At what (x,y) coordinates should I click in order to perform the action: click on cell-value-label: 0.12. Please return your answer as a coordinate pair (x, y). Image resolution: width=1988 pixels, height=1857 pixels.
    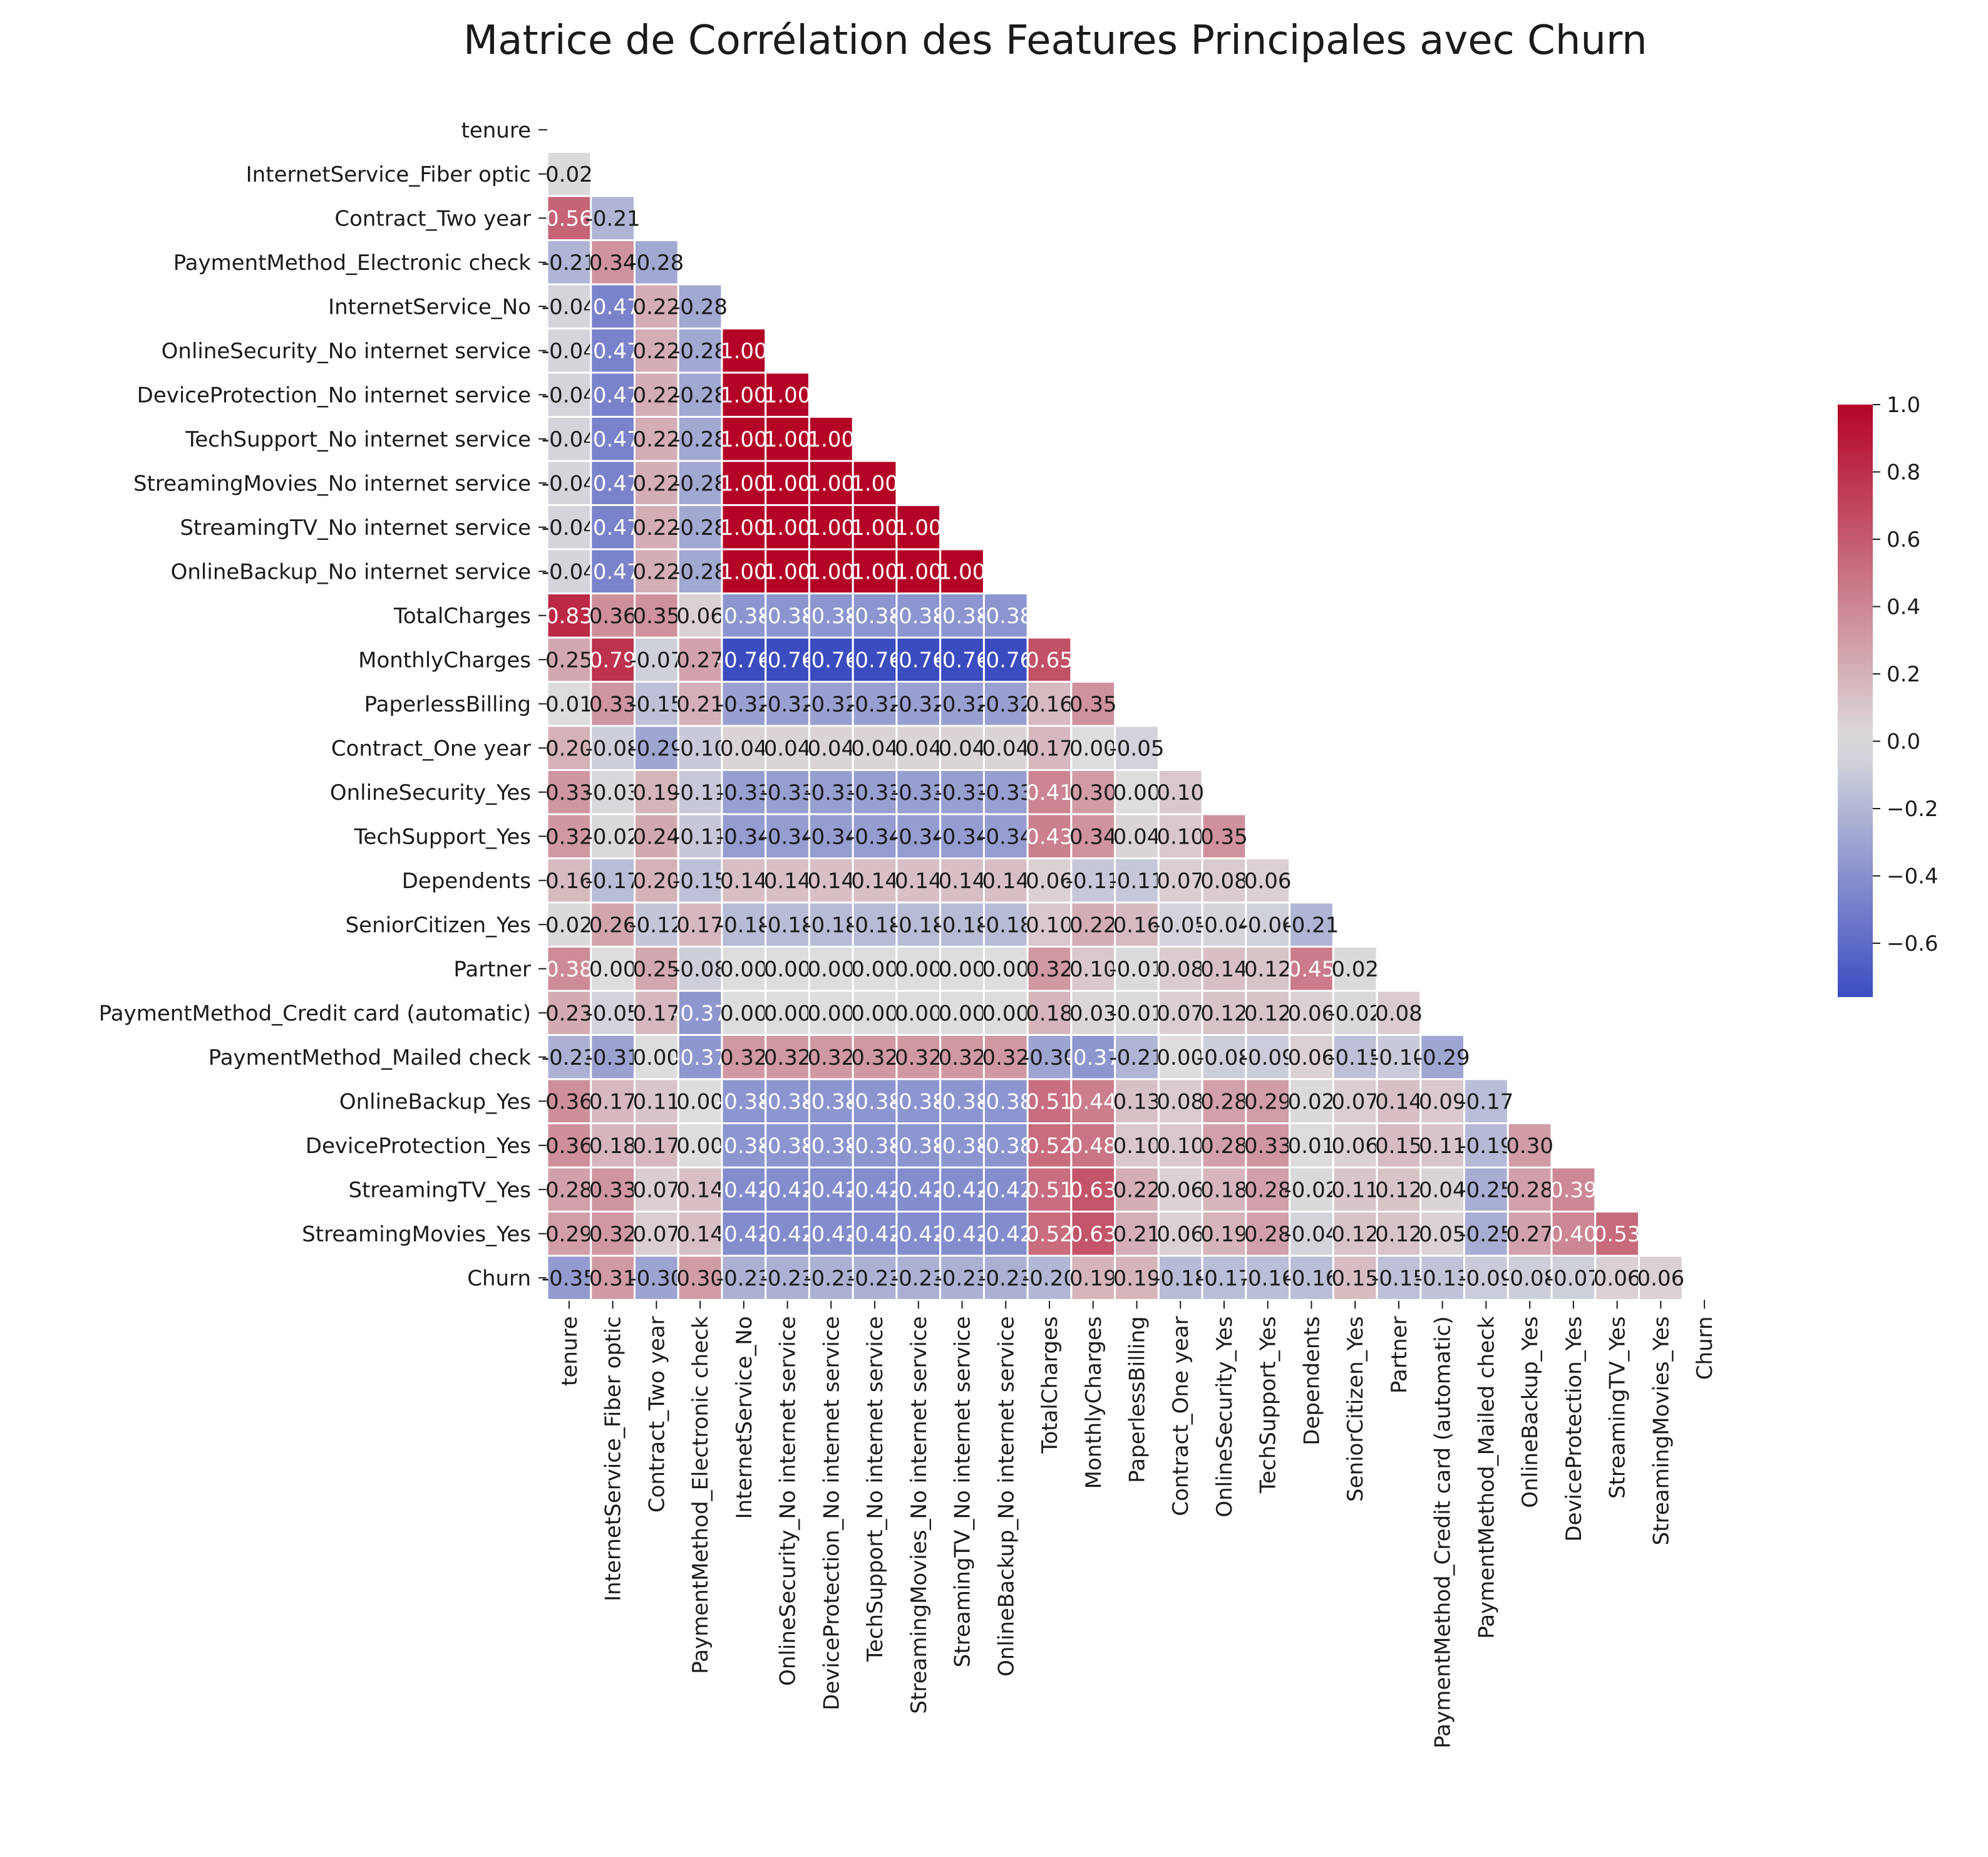
    Looking at the image, I should click on (1399, 1190).